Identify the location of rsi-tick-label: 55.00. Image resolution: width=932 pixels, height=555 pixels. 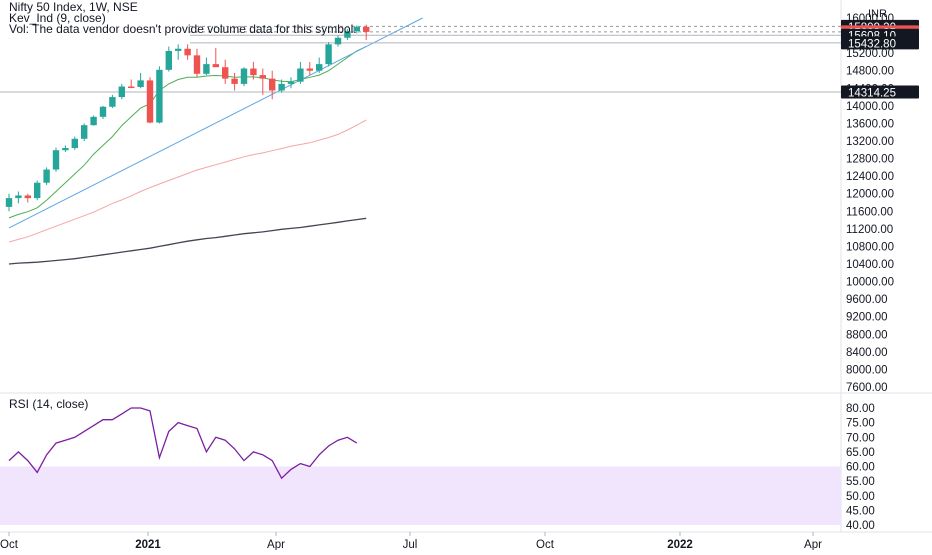
(860, 482).